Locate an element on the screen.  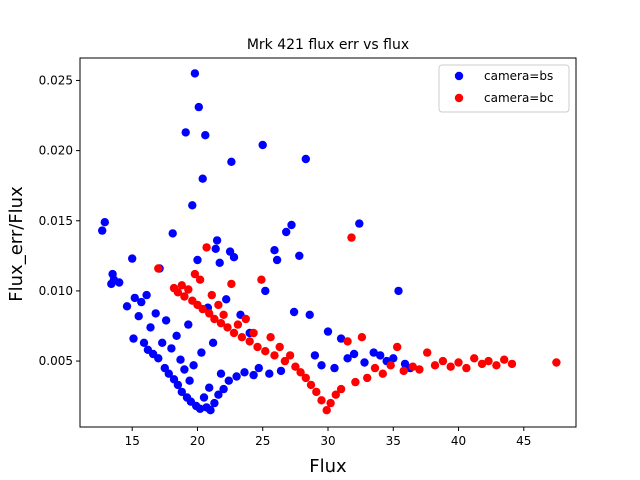
chart-title: Mrk 421 flux err vs flux is located at coordinates (328, 45).